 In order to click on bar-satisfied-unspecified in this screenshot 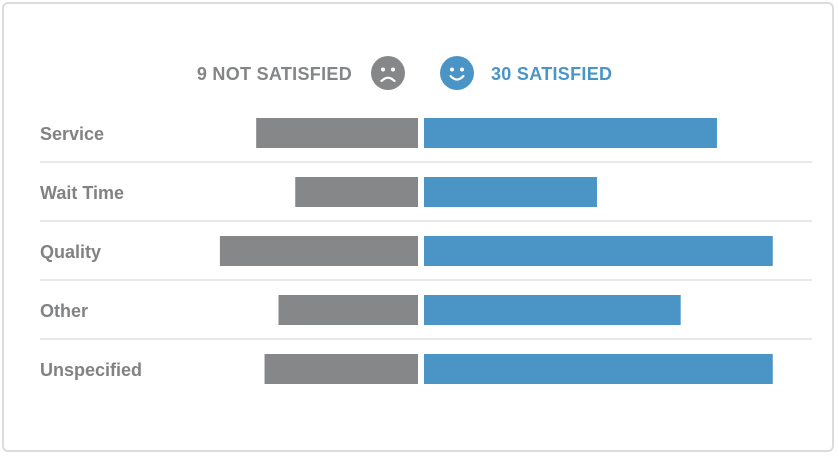, I will do `click(598, 369)`.